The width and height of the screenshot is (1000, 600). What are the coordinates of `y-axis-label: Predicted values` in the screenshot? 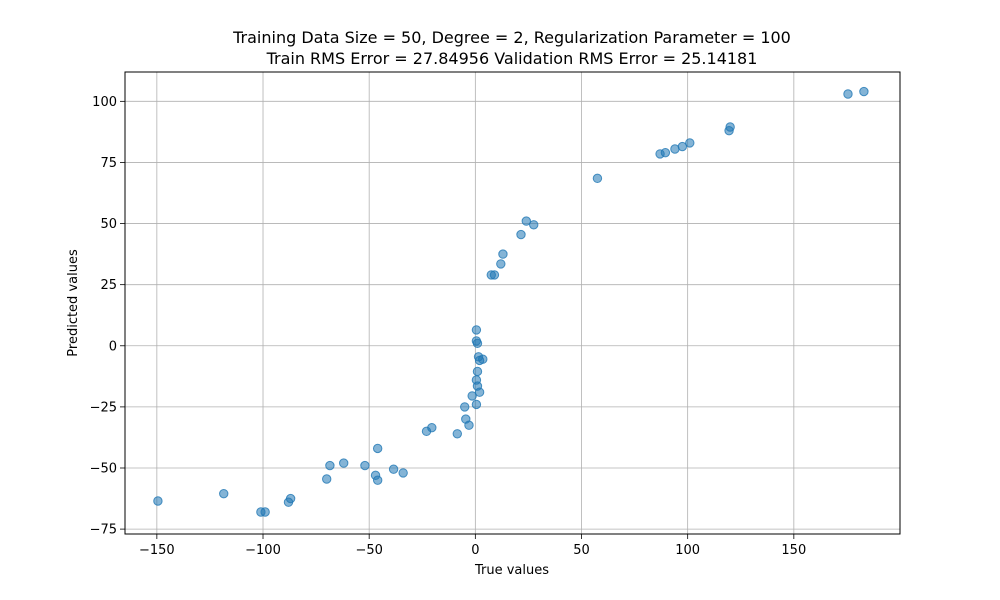 It's located at (73, 303).